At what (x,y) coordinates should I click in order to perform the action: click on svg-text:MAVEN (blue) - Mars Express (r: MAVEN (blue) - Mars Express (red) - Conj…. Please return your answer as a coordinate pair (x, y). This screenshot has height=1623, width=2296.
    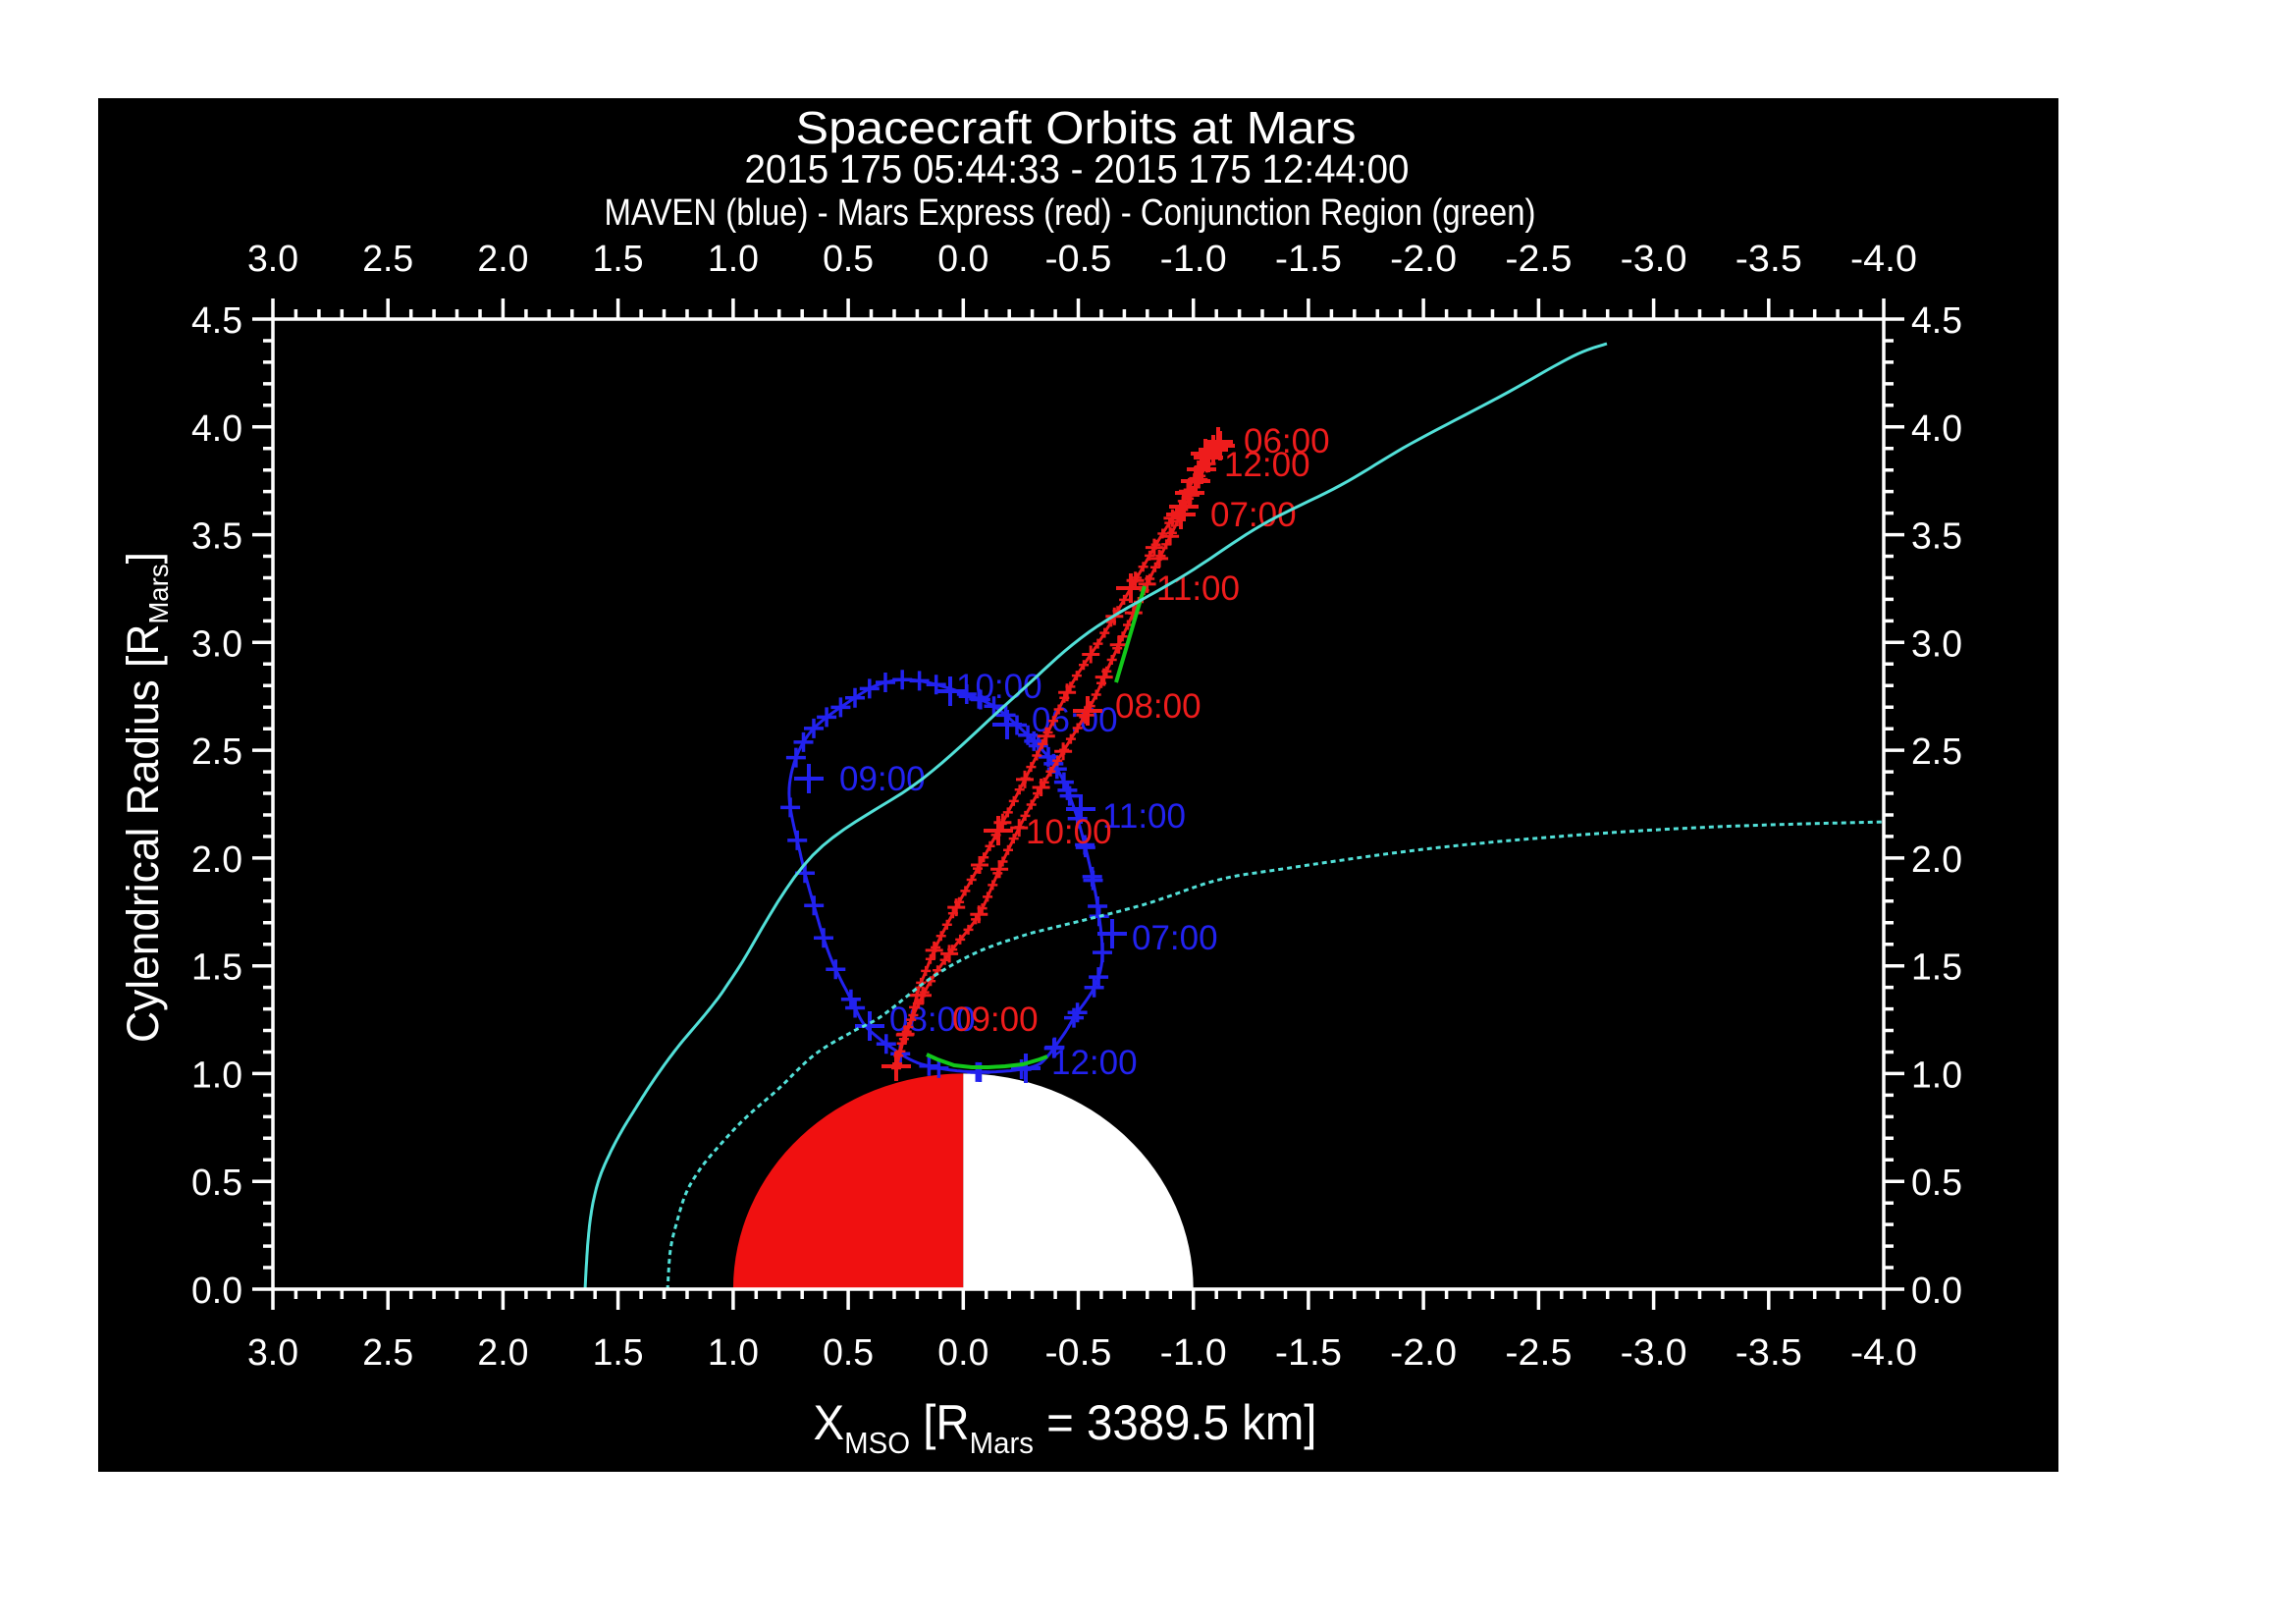
    Looking at the image, I should click on (1071, 213).